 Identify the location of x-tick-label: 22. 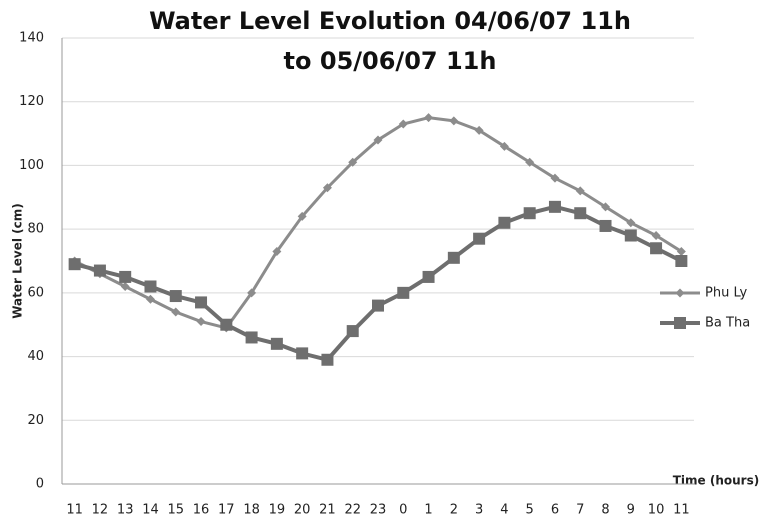
(352, 510).